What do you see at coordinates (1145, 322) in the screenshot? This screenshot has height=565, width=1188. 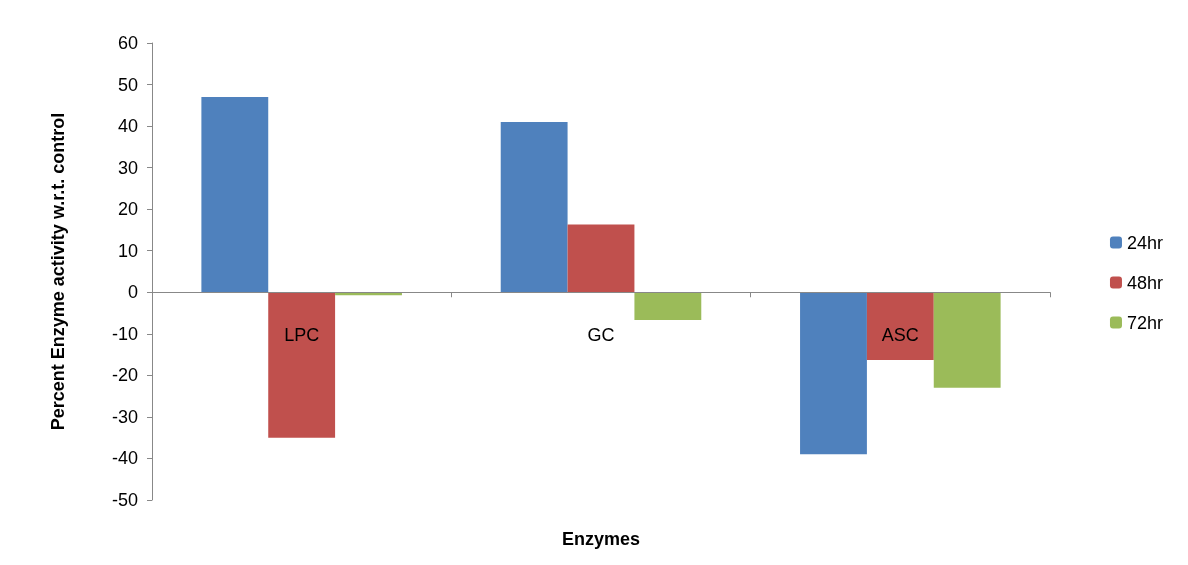 I see `legend-label: 72hr` at bounding box center [1145, 322].